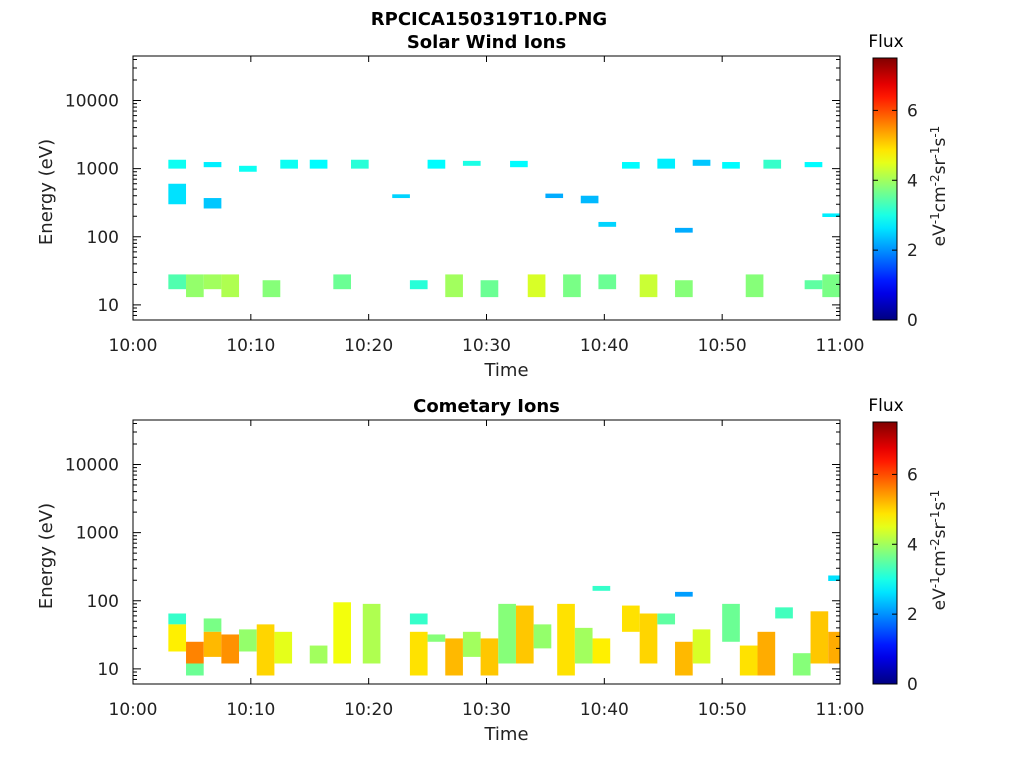 Image resolution: width=1024 pixels, height=768 pixels. Describe the element at coordinates (250, 346) in the screenshot. I see `x-tick-label: 10:10` at that location.